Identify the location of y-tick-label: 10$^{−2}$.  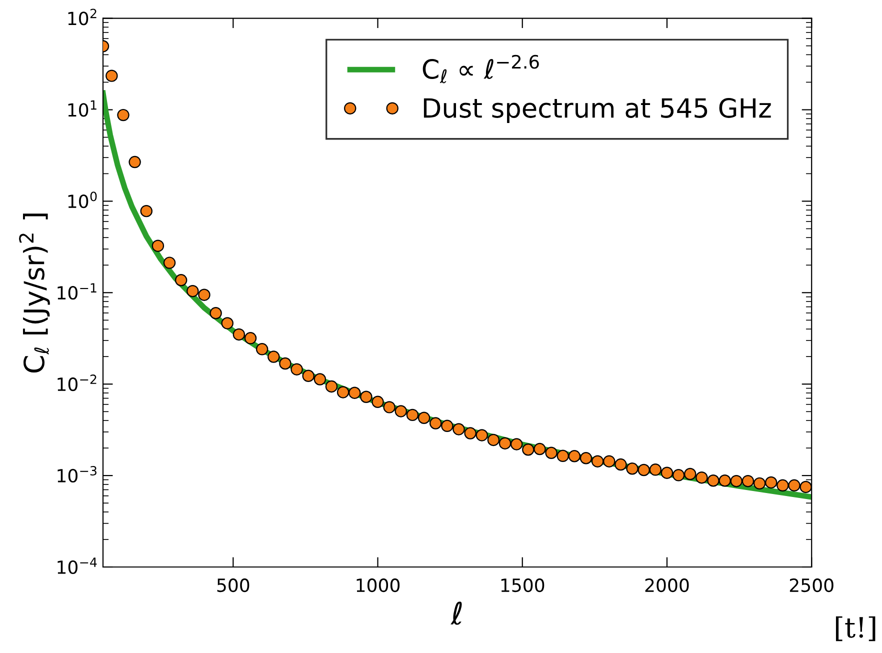
(77, 383).